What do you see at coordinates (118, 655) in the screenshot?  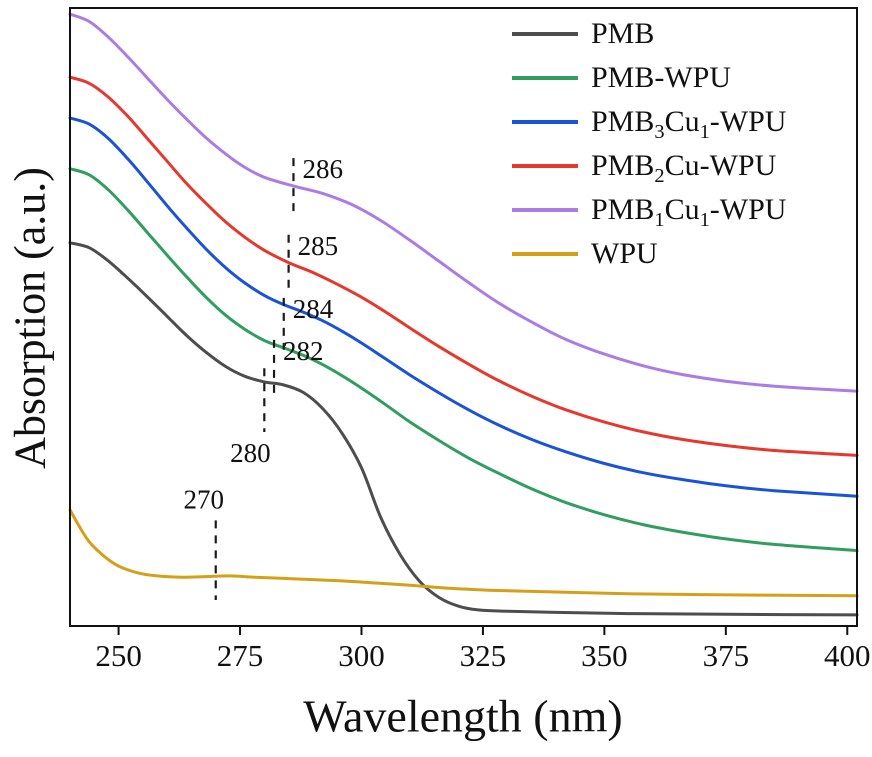 I see `x-tick-label: 250` at bounding box center [118, 655].